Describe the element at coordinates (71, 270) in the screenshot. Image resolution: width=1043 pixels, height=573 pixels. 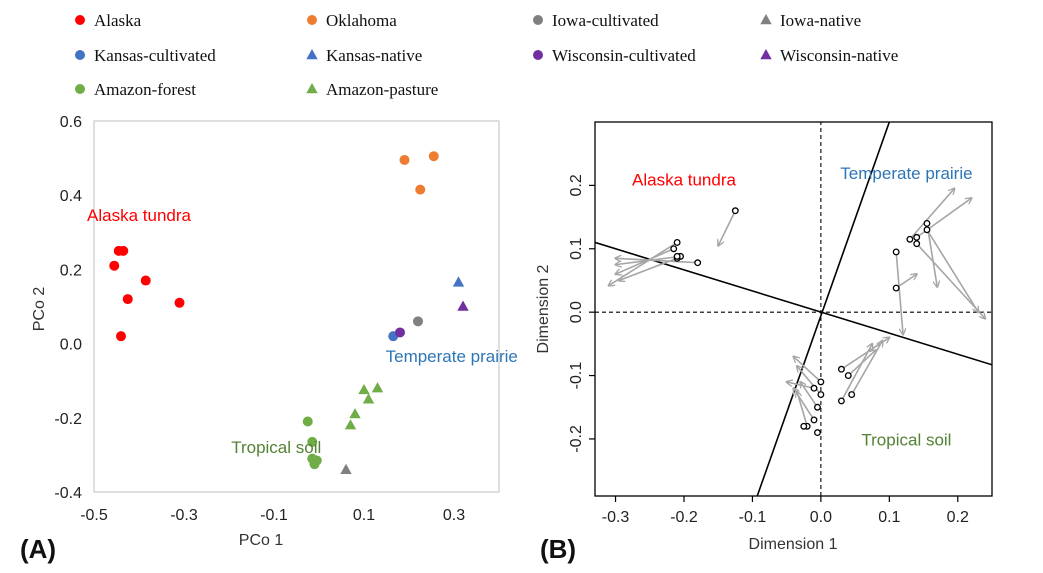
I see `panel-a-y-tick-label: 0.2` at that location.